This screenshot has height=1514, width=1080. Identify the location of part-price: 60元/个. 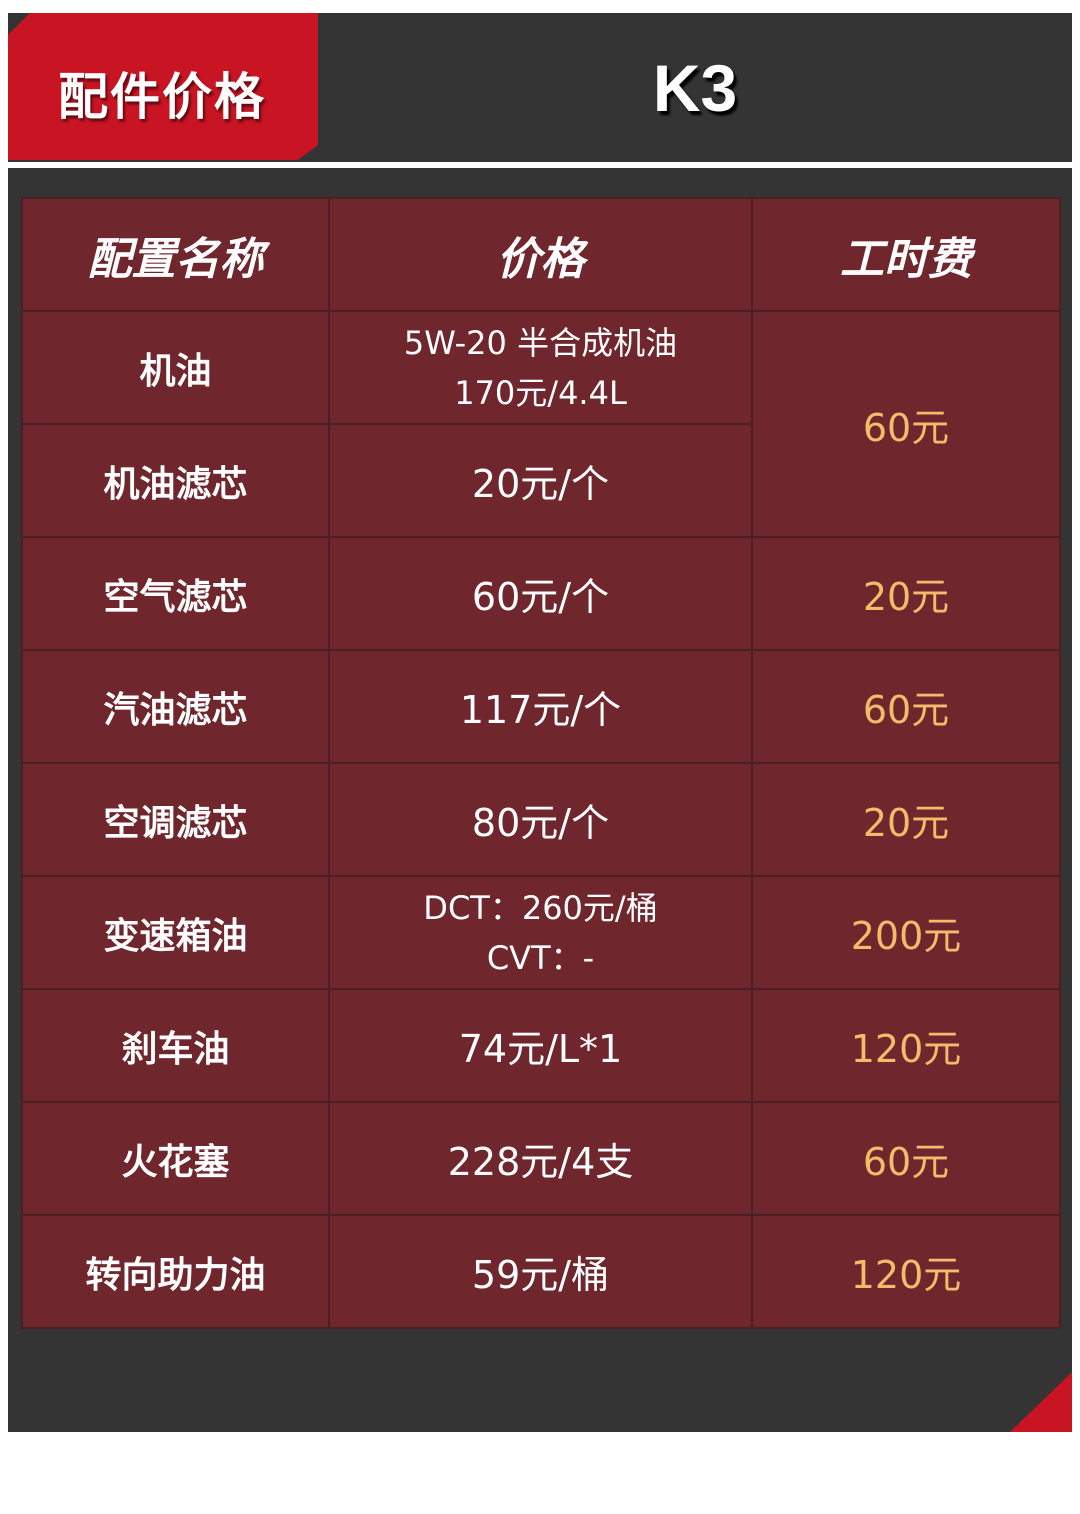
(540, 593).